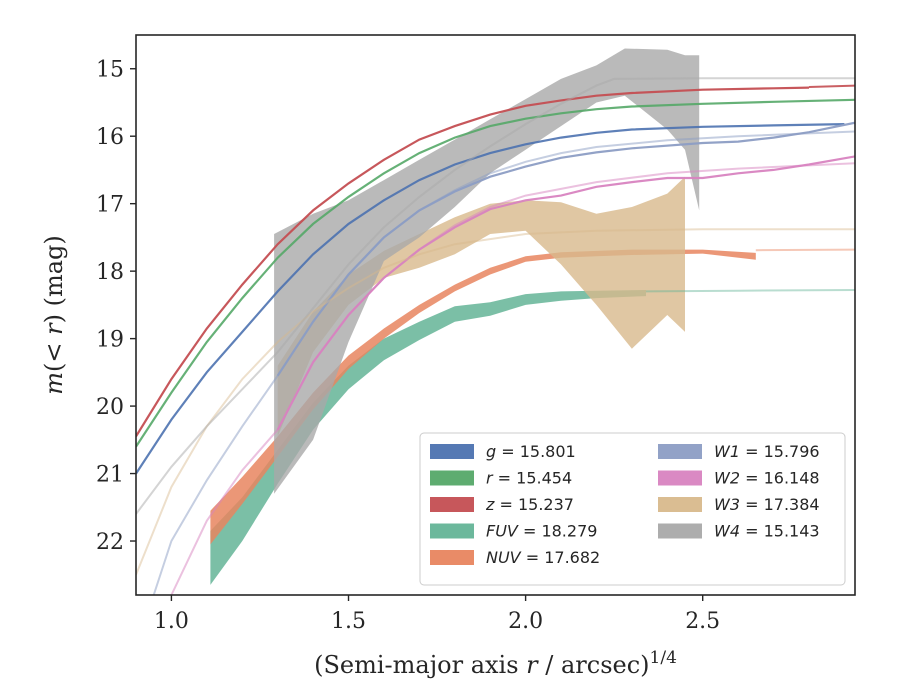 The image size is (900, 700). What do you see at coordinates (805, 250) in the screenshot?
I see `series-nuv-extrapolation` at bounding box center [805, 250].